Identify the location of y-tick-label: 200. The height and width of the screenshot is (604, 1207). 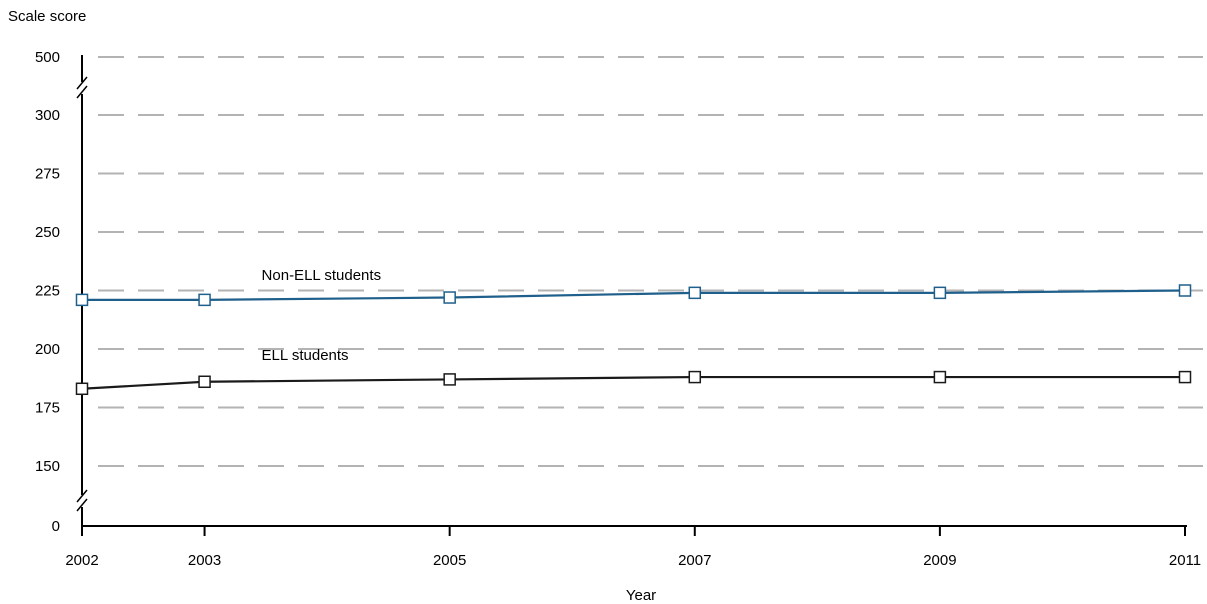
(47, 349).